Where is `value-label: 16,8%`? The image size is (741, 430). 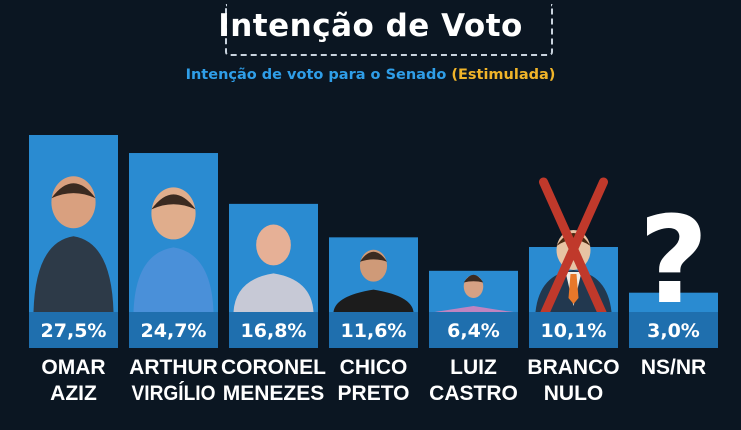
value-label: 16,8% is located at coordinates (274, 331).